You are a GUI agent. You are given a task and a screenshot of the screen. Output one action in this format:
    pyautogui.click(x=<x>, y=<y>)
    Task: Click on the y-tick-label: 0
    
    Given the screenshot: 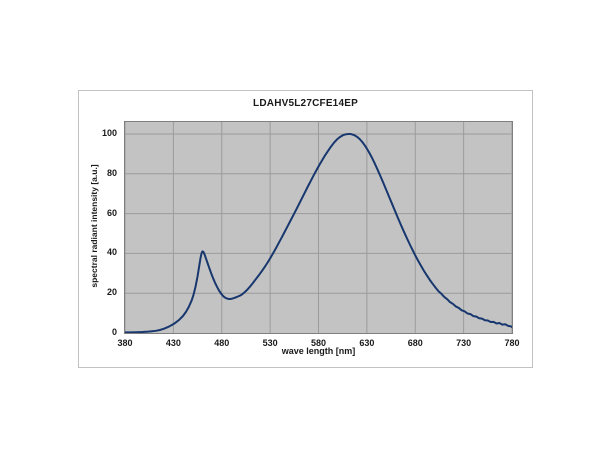 What is the action you would take?
    pyautogui.click(x=114, y=332)
    